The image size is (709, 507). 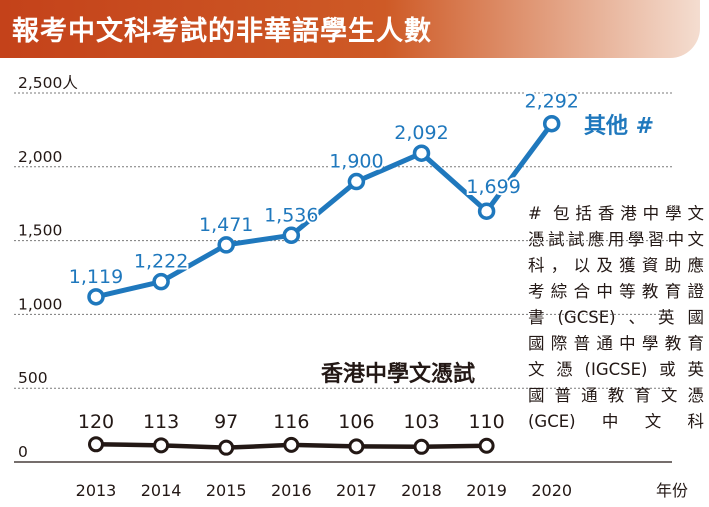 I want to click on data-label-other: 2,292, so click(x=551, y=102).